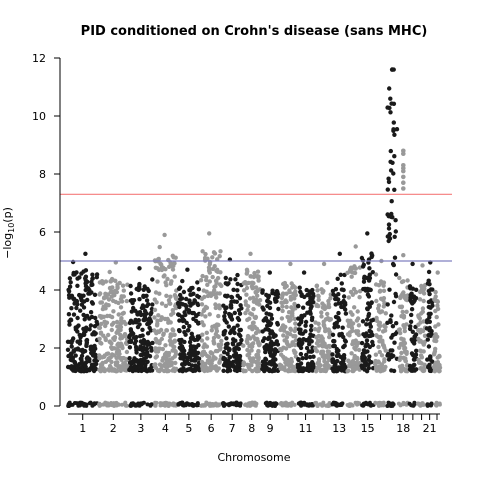 This screenshot has height=480, width=480. I want to click on y-tick-label: 10, so click(39, 116).